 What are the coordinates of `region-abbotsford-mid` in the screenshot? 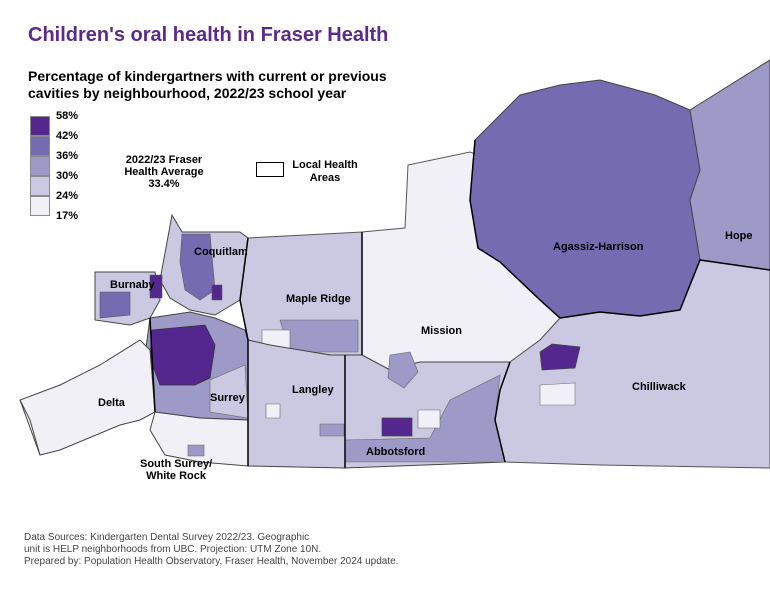 It's located at (425, 418).